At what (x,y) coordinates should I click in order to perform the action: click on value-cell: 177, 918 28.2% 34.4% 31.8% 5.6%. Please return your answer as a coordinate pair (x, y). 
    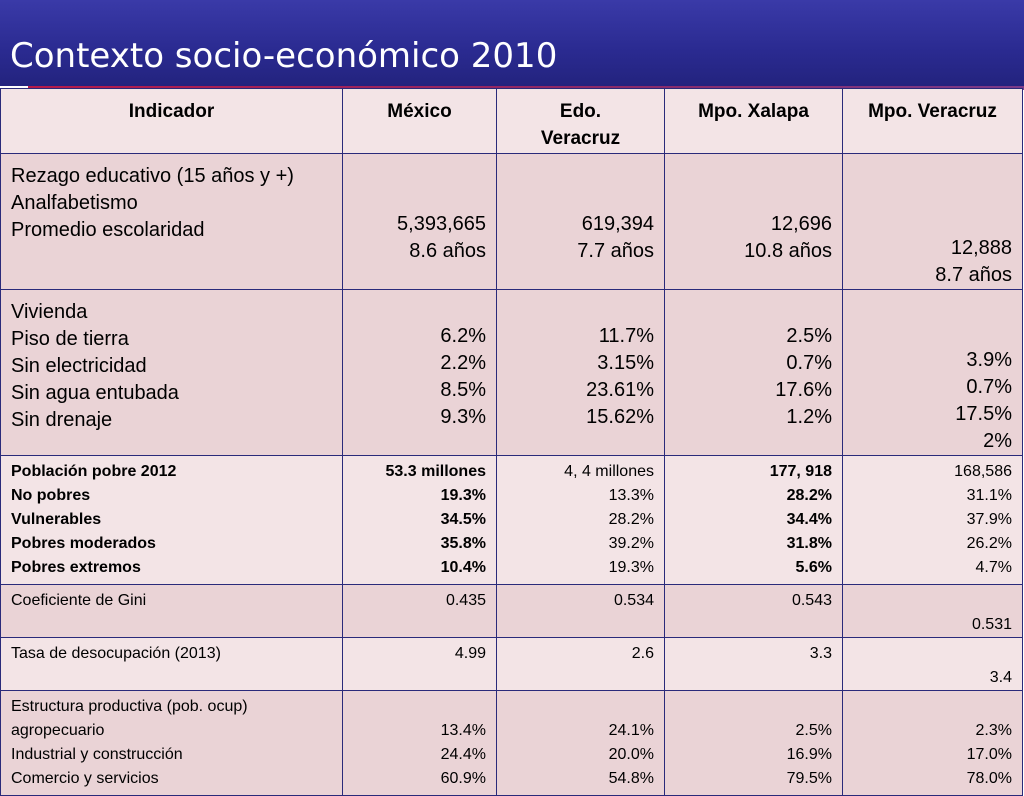
    Looking at the image, I should click on (753, 520).